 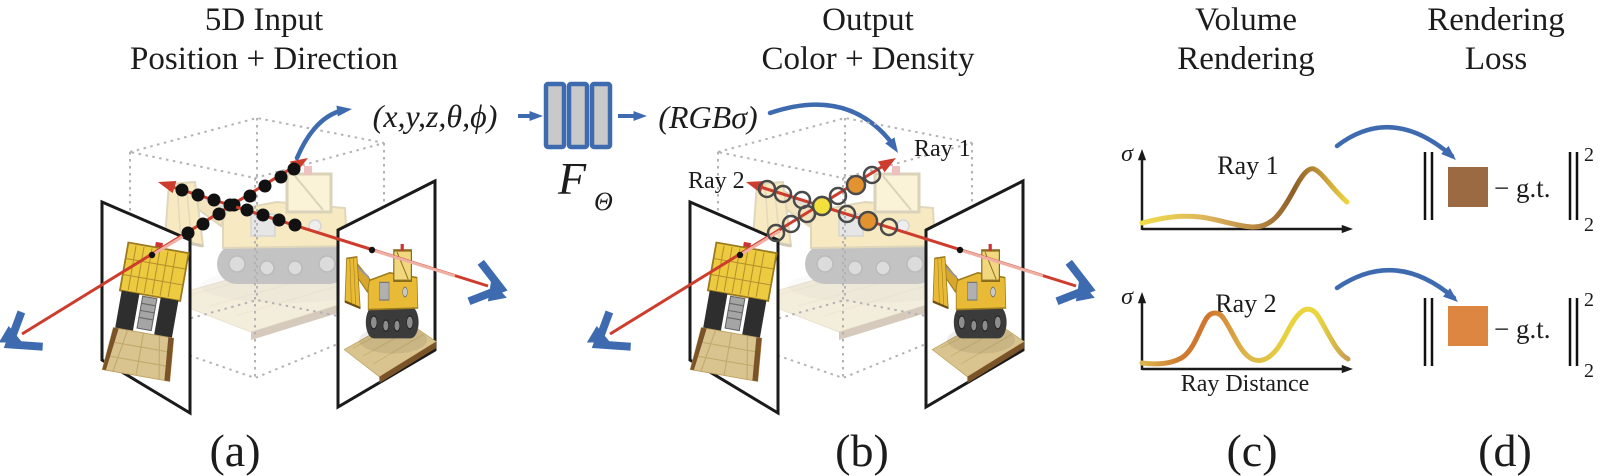 I want to click on render-arrow-ray1, so click(x=1394, y=142).